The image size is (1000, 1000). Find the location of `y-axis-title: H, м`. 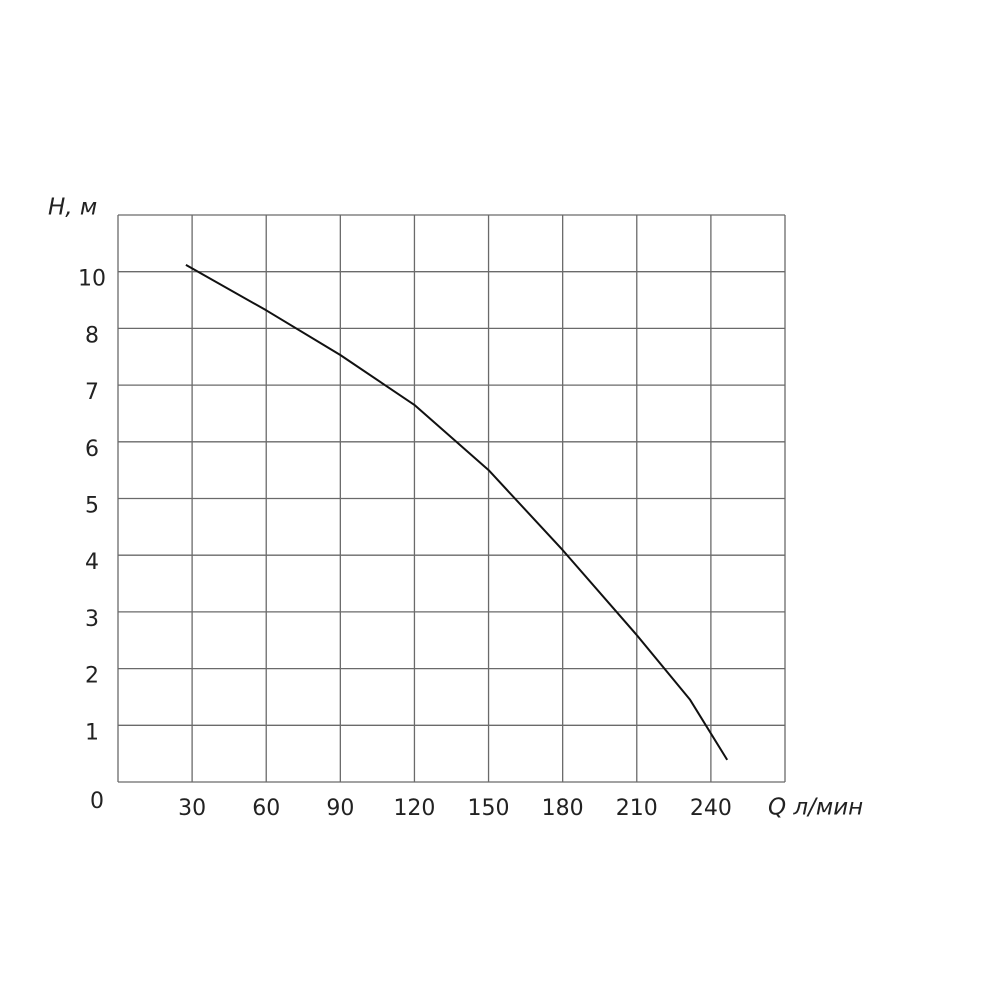

y-axis-title: H, м is located at coordinates (72, 208).